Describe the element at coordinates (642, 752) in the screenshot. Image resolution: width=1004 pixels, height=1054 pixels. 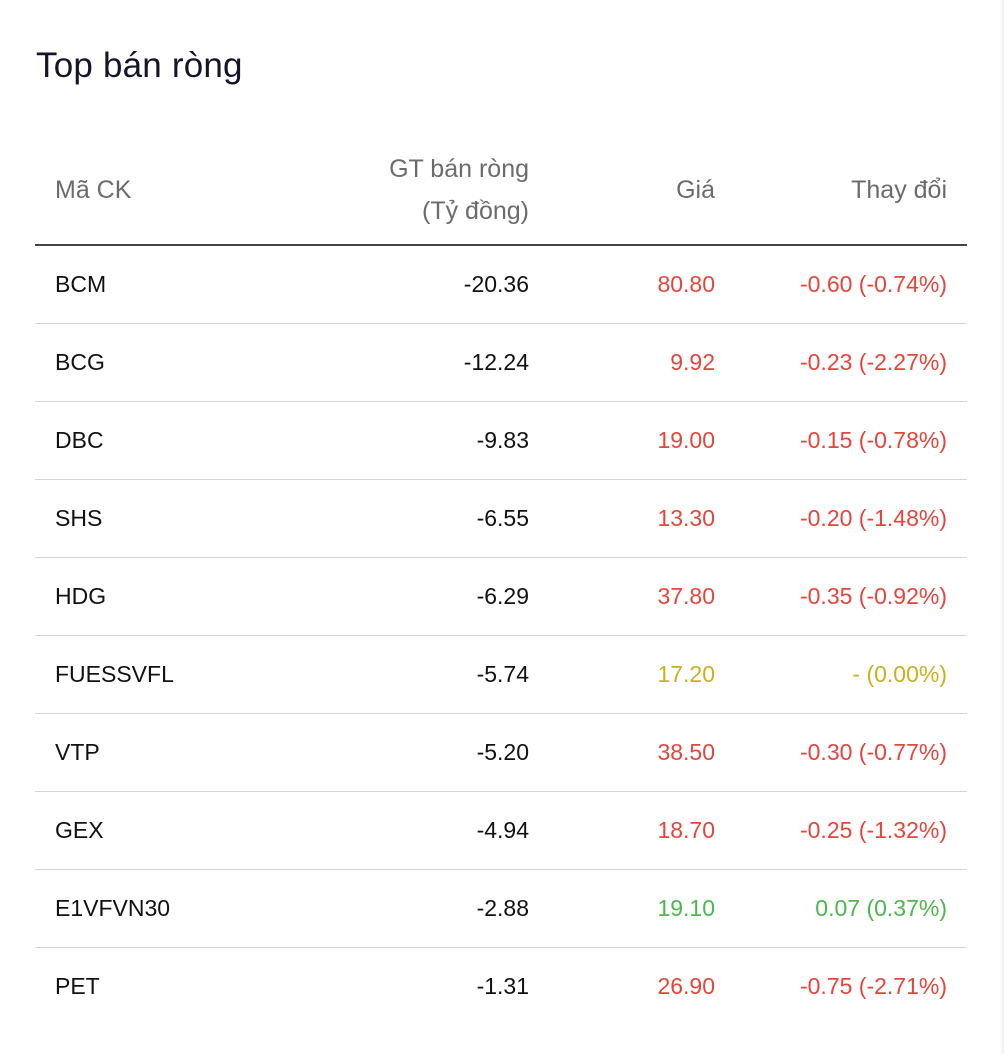
I see `row-price: 38.50` at that location.